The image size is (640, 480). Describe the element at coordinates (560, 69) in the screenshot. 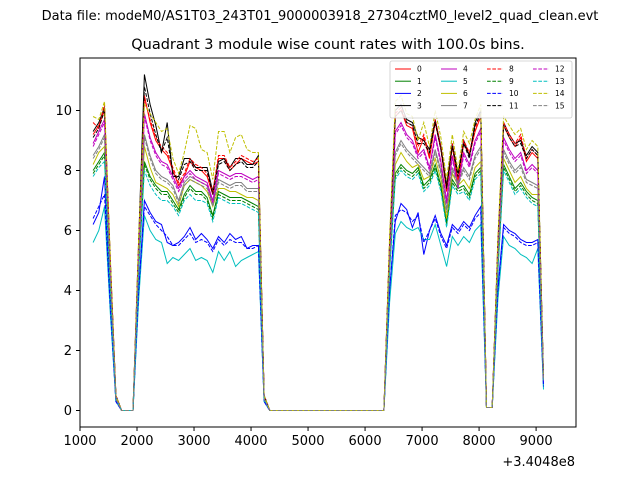

I see `legend-label-12: 12` at that location.